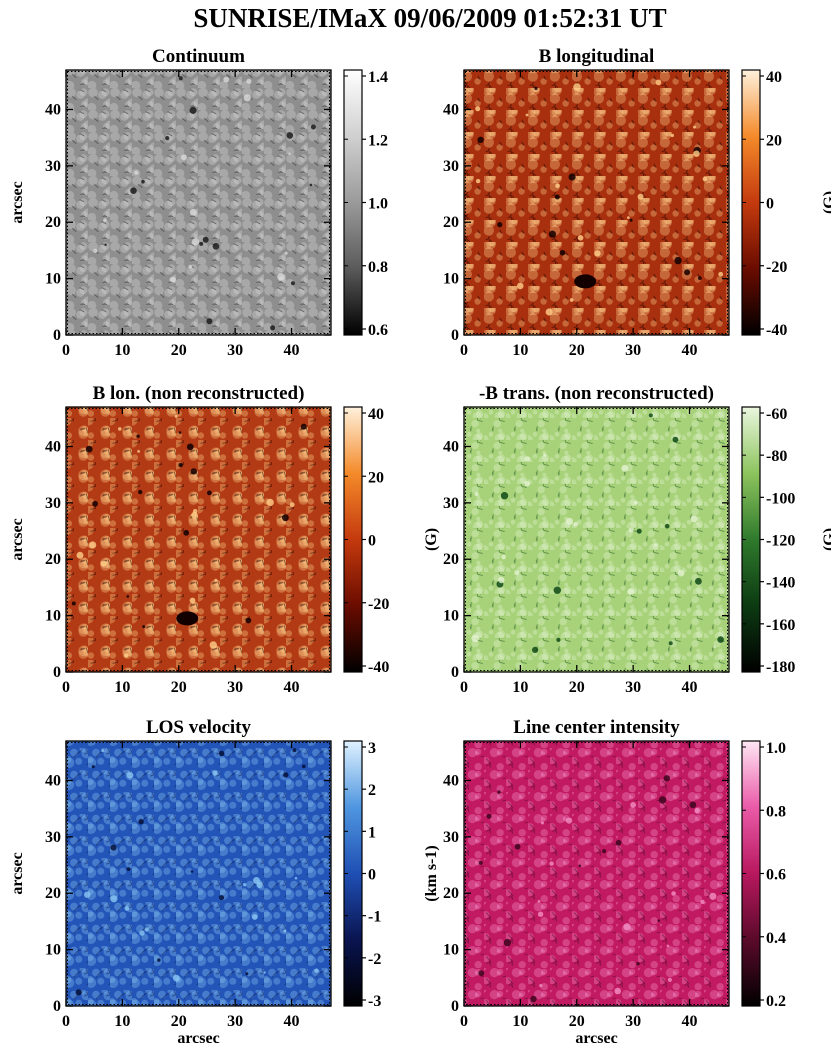 The height and width of the screenshot is (1062, 831). I want to click on panel-title: B longitudinal, so click(597, 56).